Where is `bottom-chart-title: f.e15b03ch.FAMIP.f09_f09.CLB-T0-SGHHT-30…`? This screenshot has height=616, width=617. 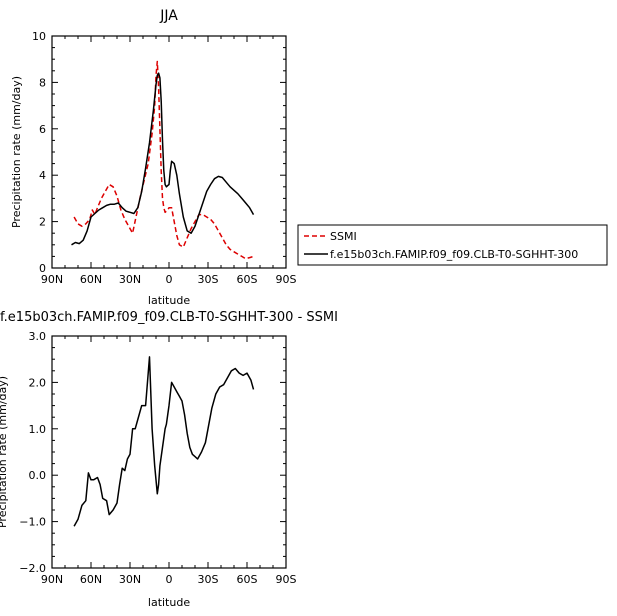
bottom-chart-title: f.e15b03ch.FAMIP.f09_f09.CLB-T0-SGHHT-30… is located at coordinates (169, 317).